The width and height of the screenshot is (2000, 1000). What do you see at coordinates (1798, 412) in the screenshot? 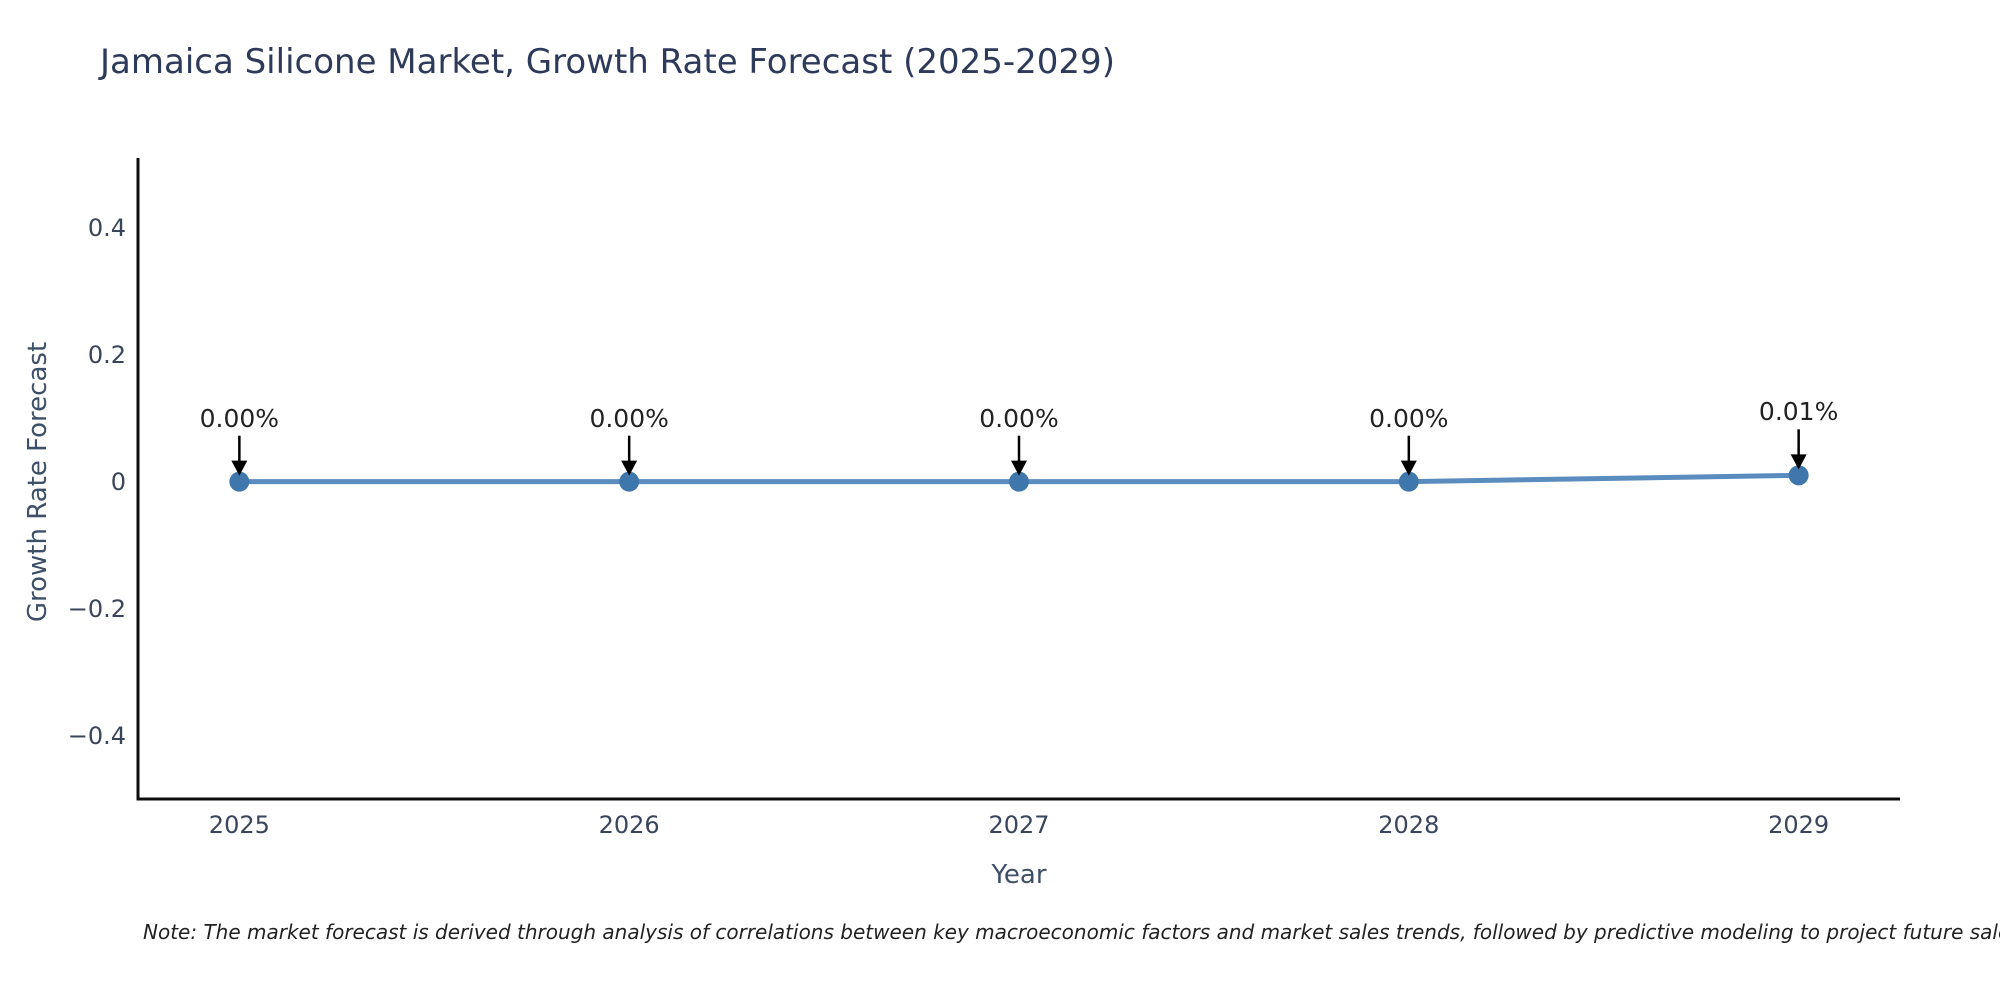
I see `data-point-label: 0.01%` at bounding box center [1798, 412].